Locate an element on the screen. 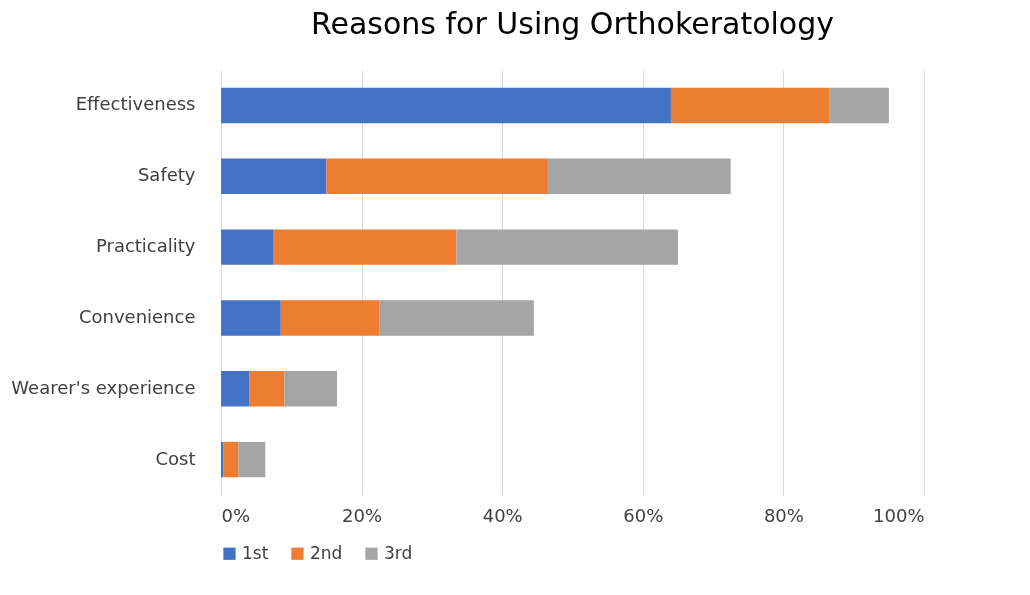 This screenshot has width=1030, height=595. y-tick-label: Effectiveness is located at coordinates (135, 104).